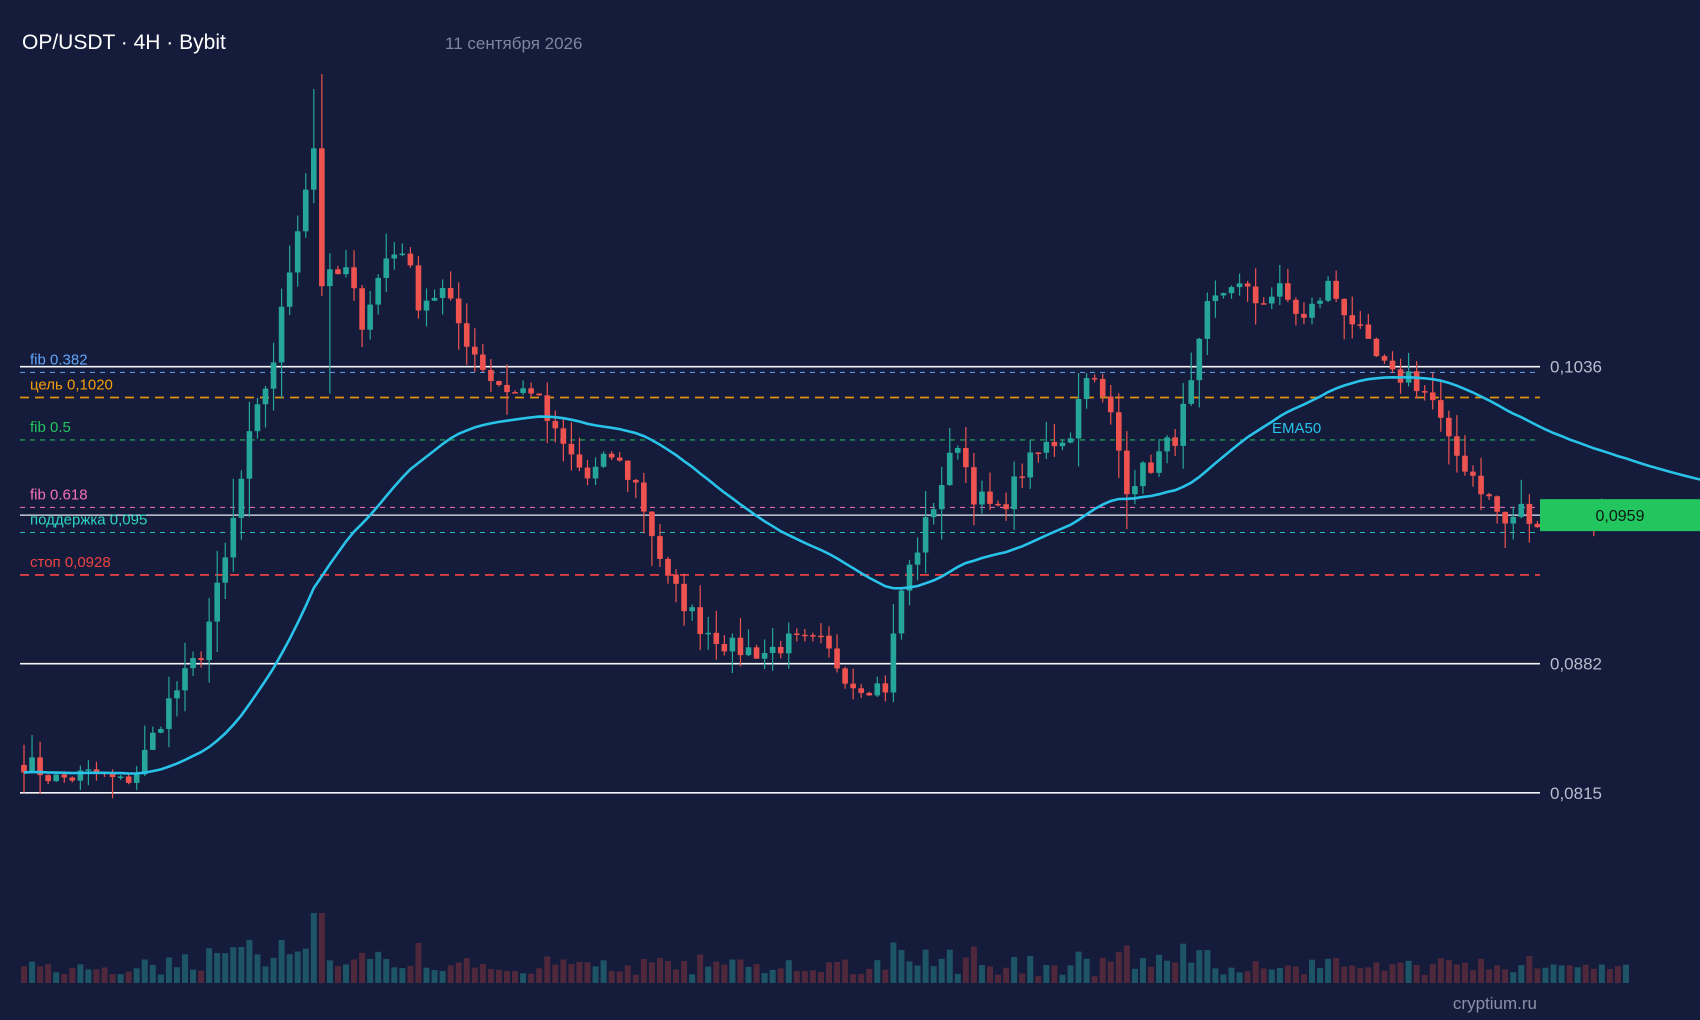 Image resolution: width=1700 pixels, height=1020 pixels. Describe the element at coordinates (1620, 516) in the screenshot. I see `current-price-label: 0,0959` at that location.